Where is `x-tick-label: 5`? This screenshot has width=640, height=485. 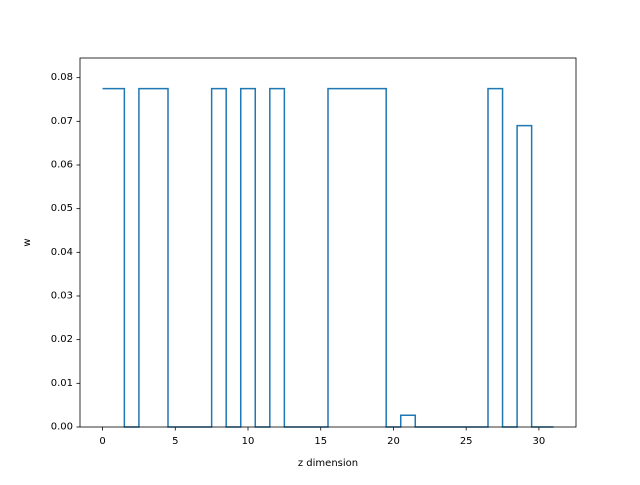
x-tick-label: 5 is located at coordinates (175, 441).